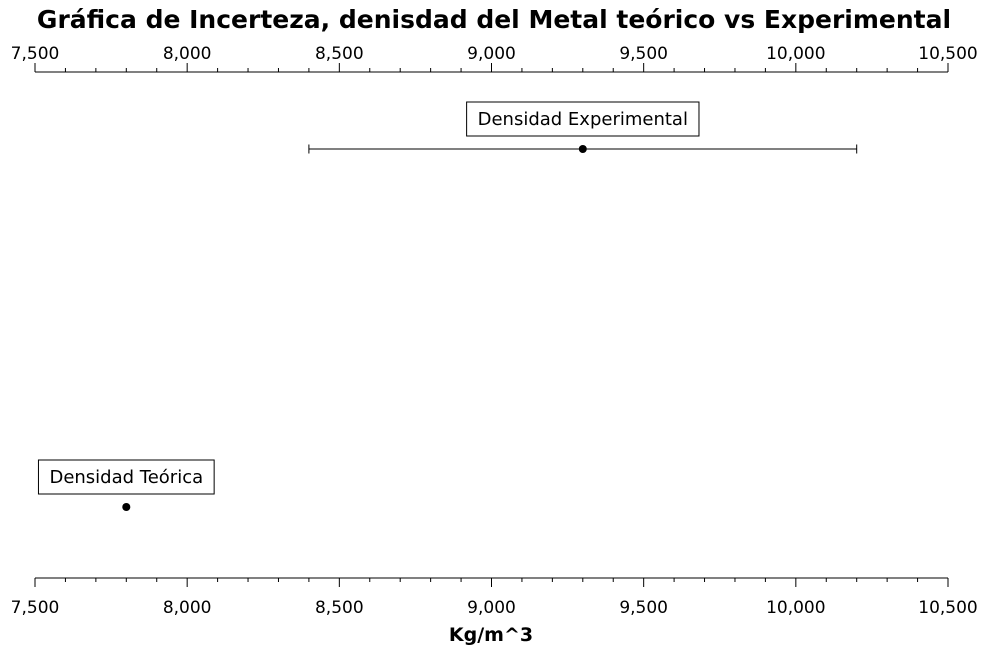  I want to click on top-x-tick-label: 7,500, so click(35, 54).